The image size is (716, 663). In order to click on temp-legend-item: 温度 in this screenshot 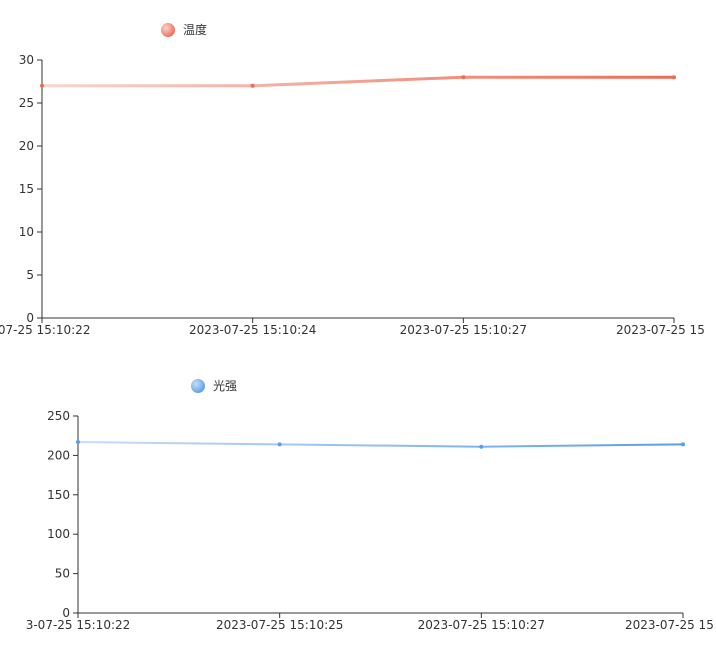, I will do `click(184, 29)`.